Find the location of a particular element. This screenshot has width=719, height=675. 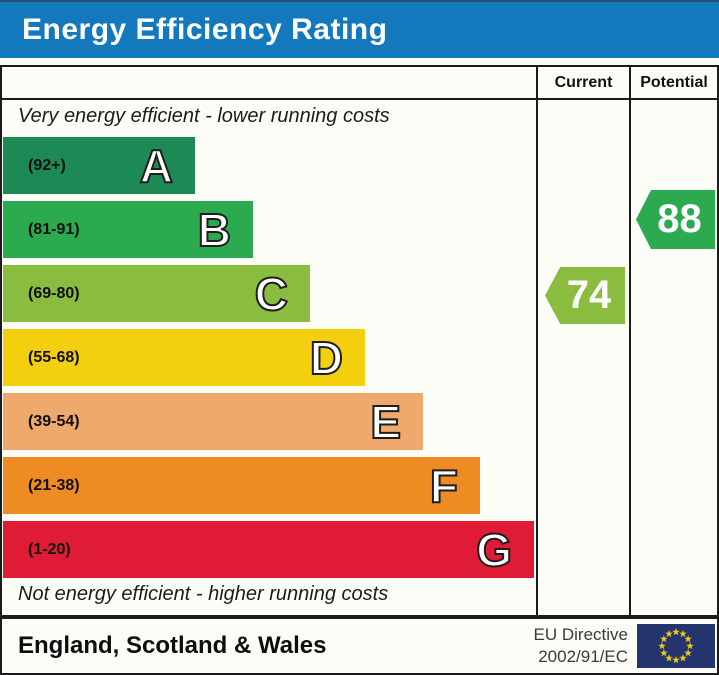

eu-directive-line1: EU Directive is located at coordinates (580, 634).